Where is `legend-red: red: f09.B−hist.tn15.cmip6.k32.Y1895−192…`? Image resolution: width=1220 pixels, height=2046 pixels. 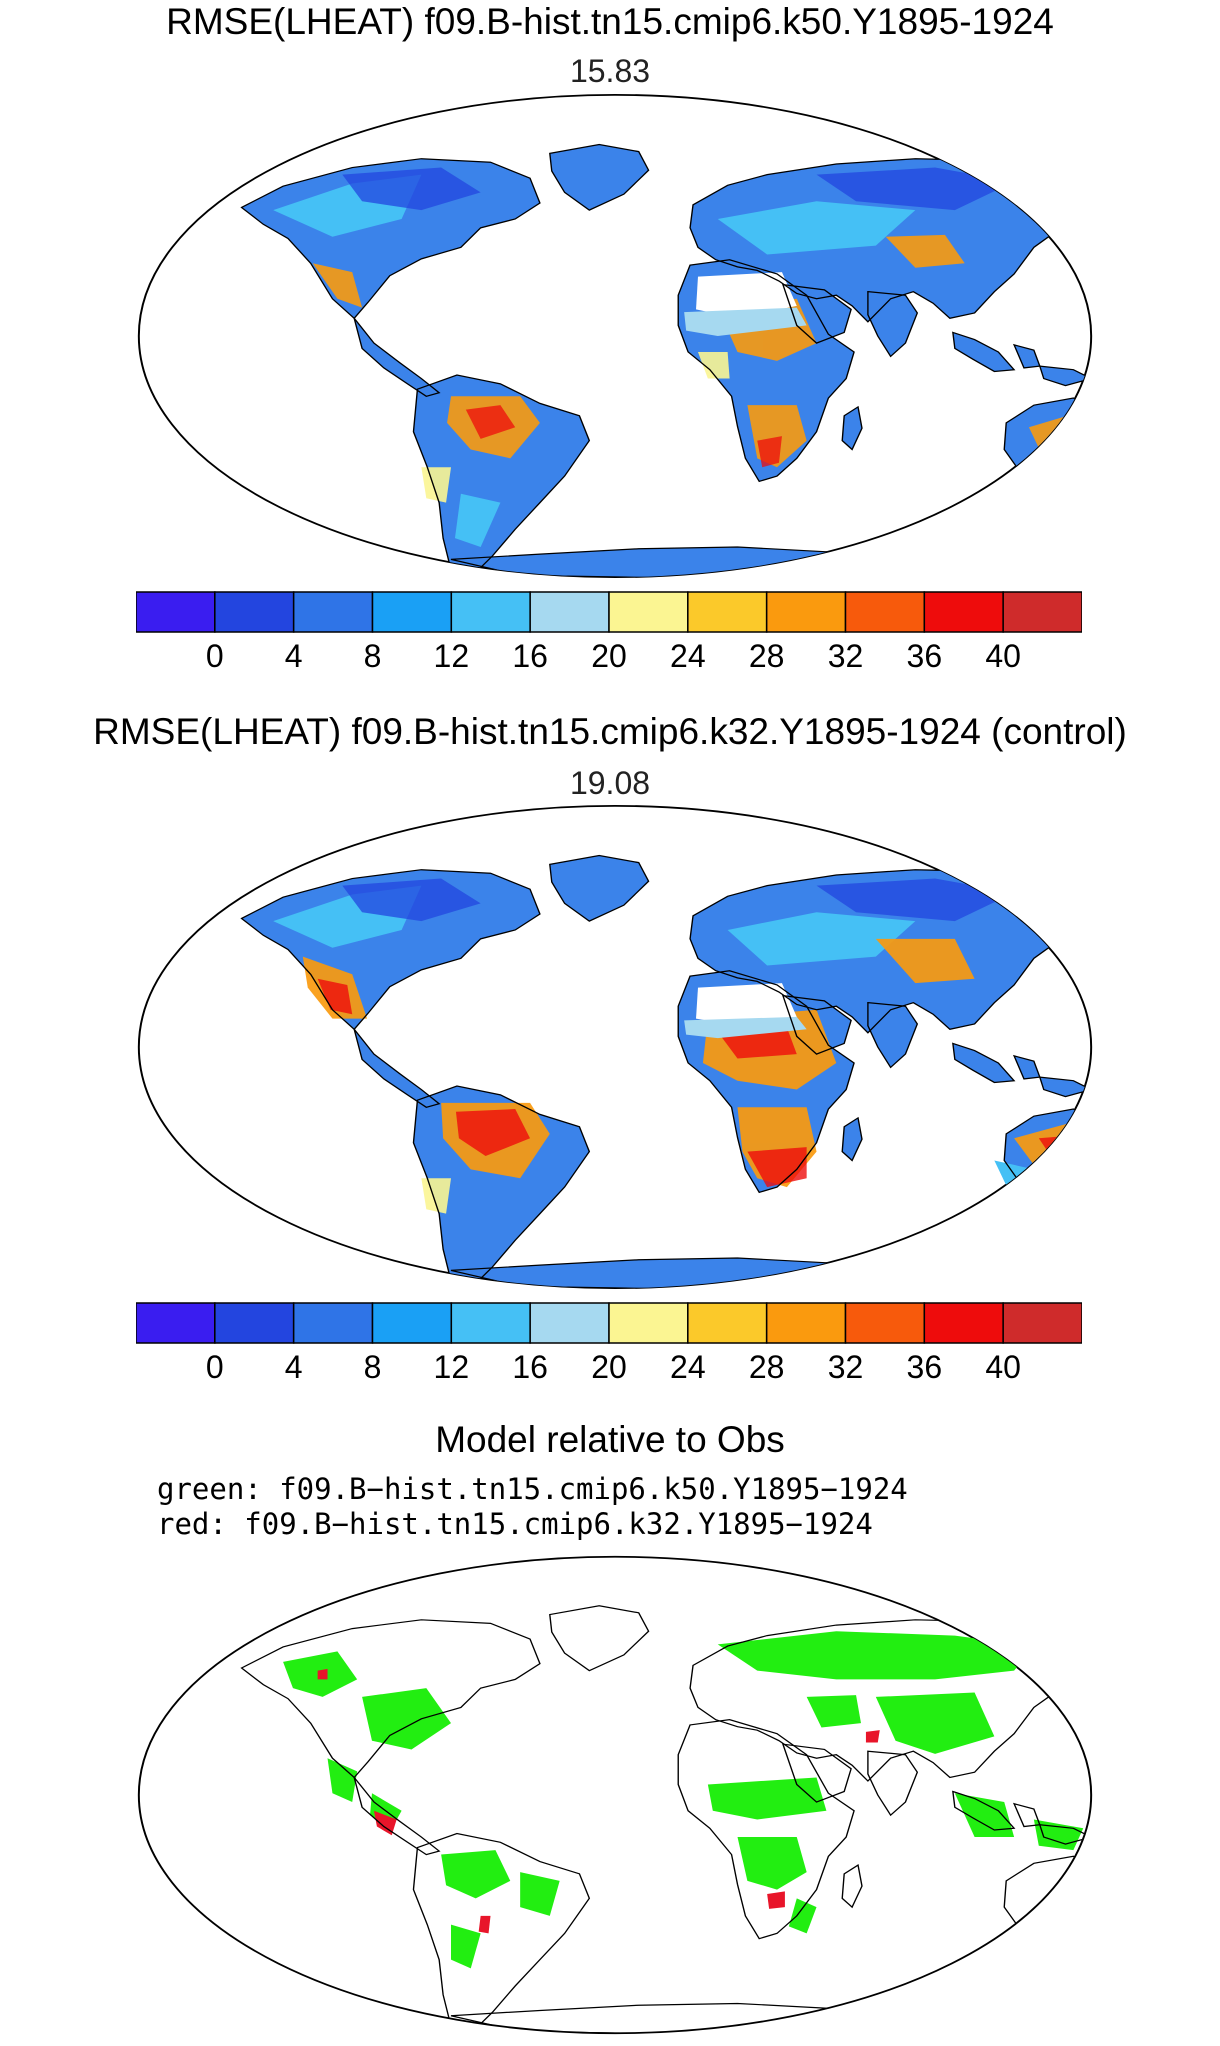
legend-red: red: f09.B−hist.tn15.cmip6.k32.Y1895−192… is located at coordinates (515, 1524).